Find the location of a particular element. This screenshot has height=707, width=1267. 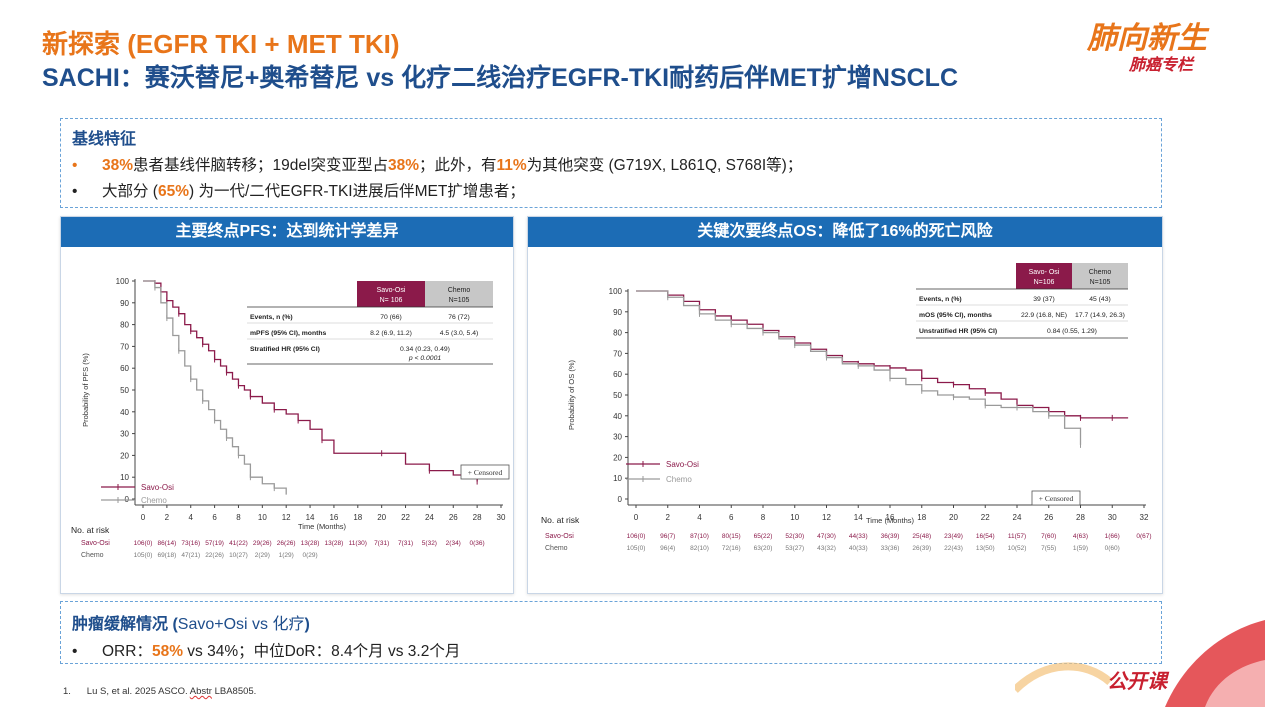

at-risk-value-savo: 7(31) is located at coordinates (405, 543).